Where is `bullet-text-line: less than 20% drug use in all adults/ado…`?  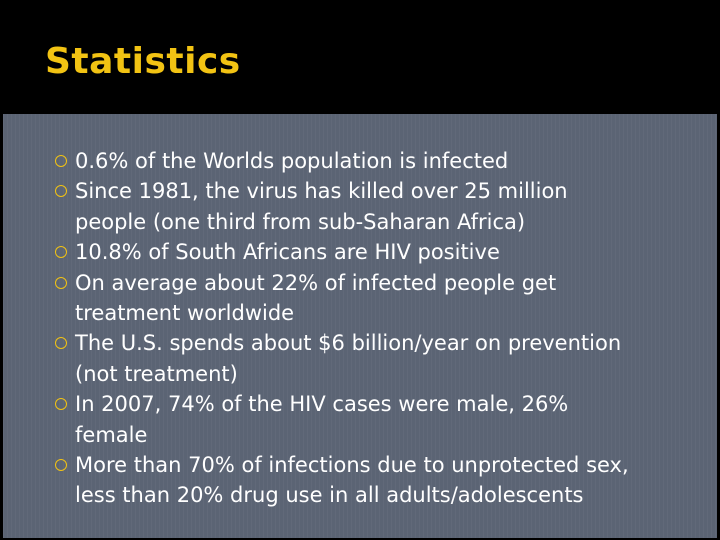
bullet-text-line: less than 20% drug use in all adults/ado… is located at coordinates (329, 495).